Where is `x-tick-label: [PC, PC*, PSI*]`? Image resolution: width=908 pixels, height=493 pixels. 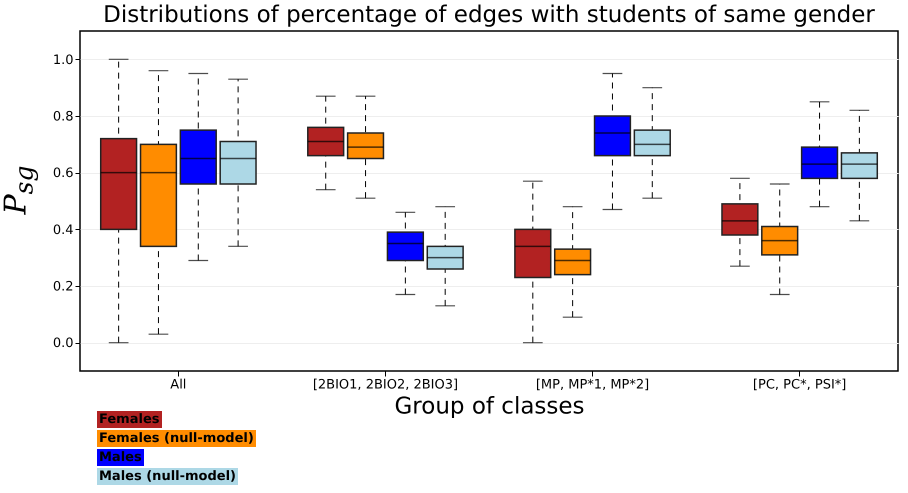
x-tick-label: [PC, PC*, PSI*] is located at coordinates (799, 385).